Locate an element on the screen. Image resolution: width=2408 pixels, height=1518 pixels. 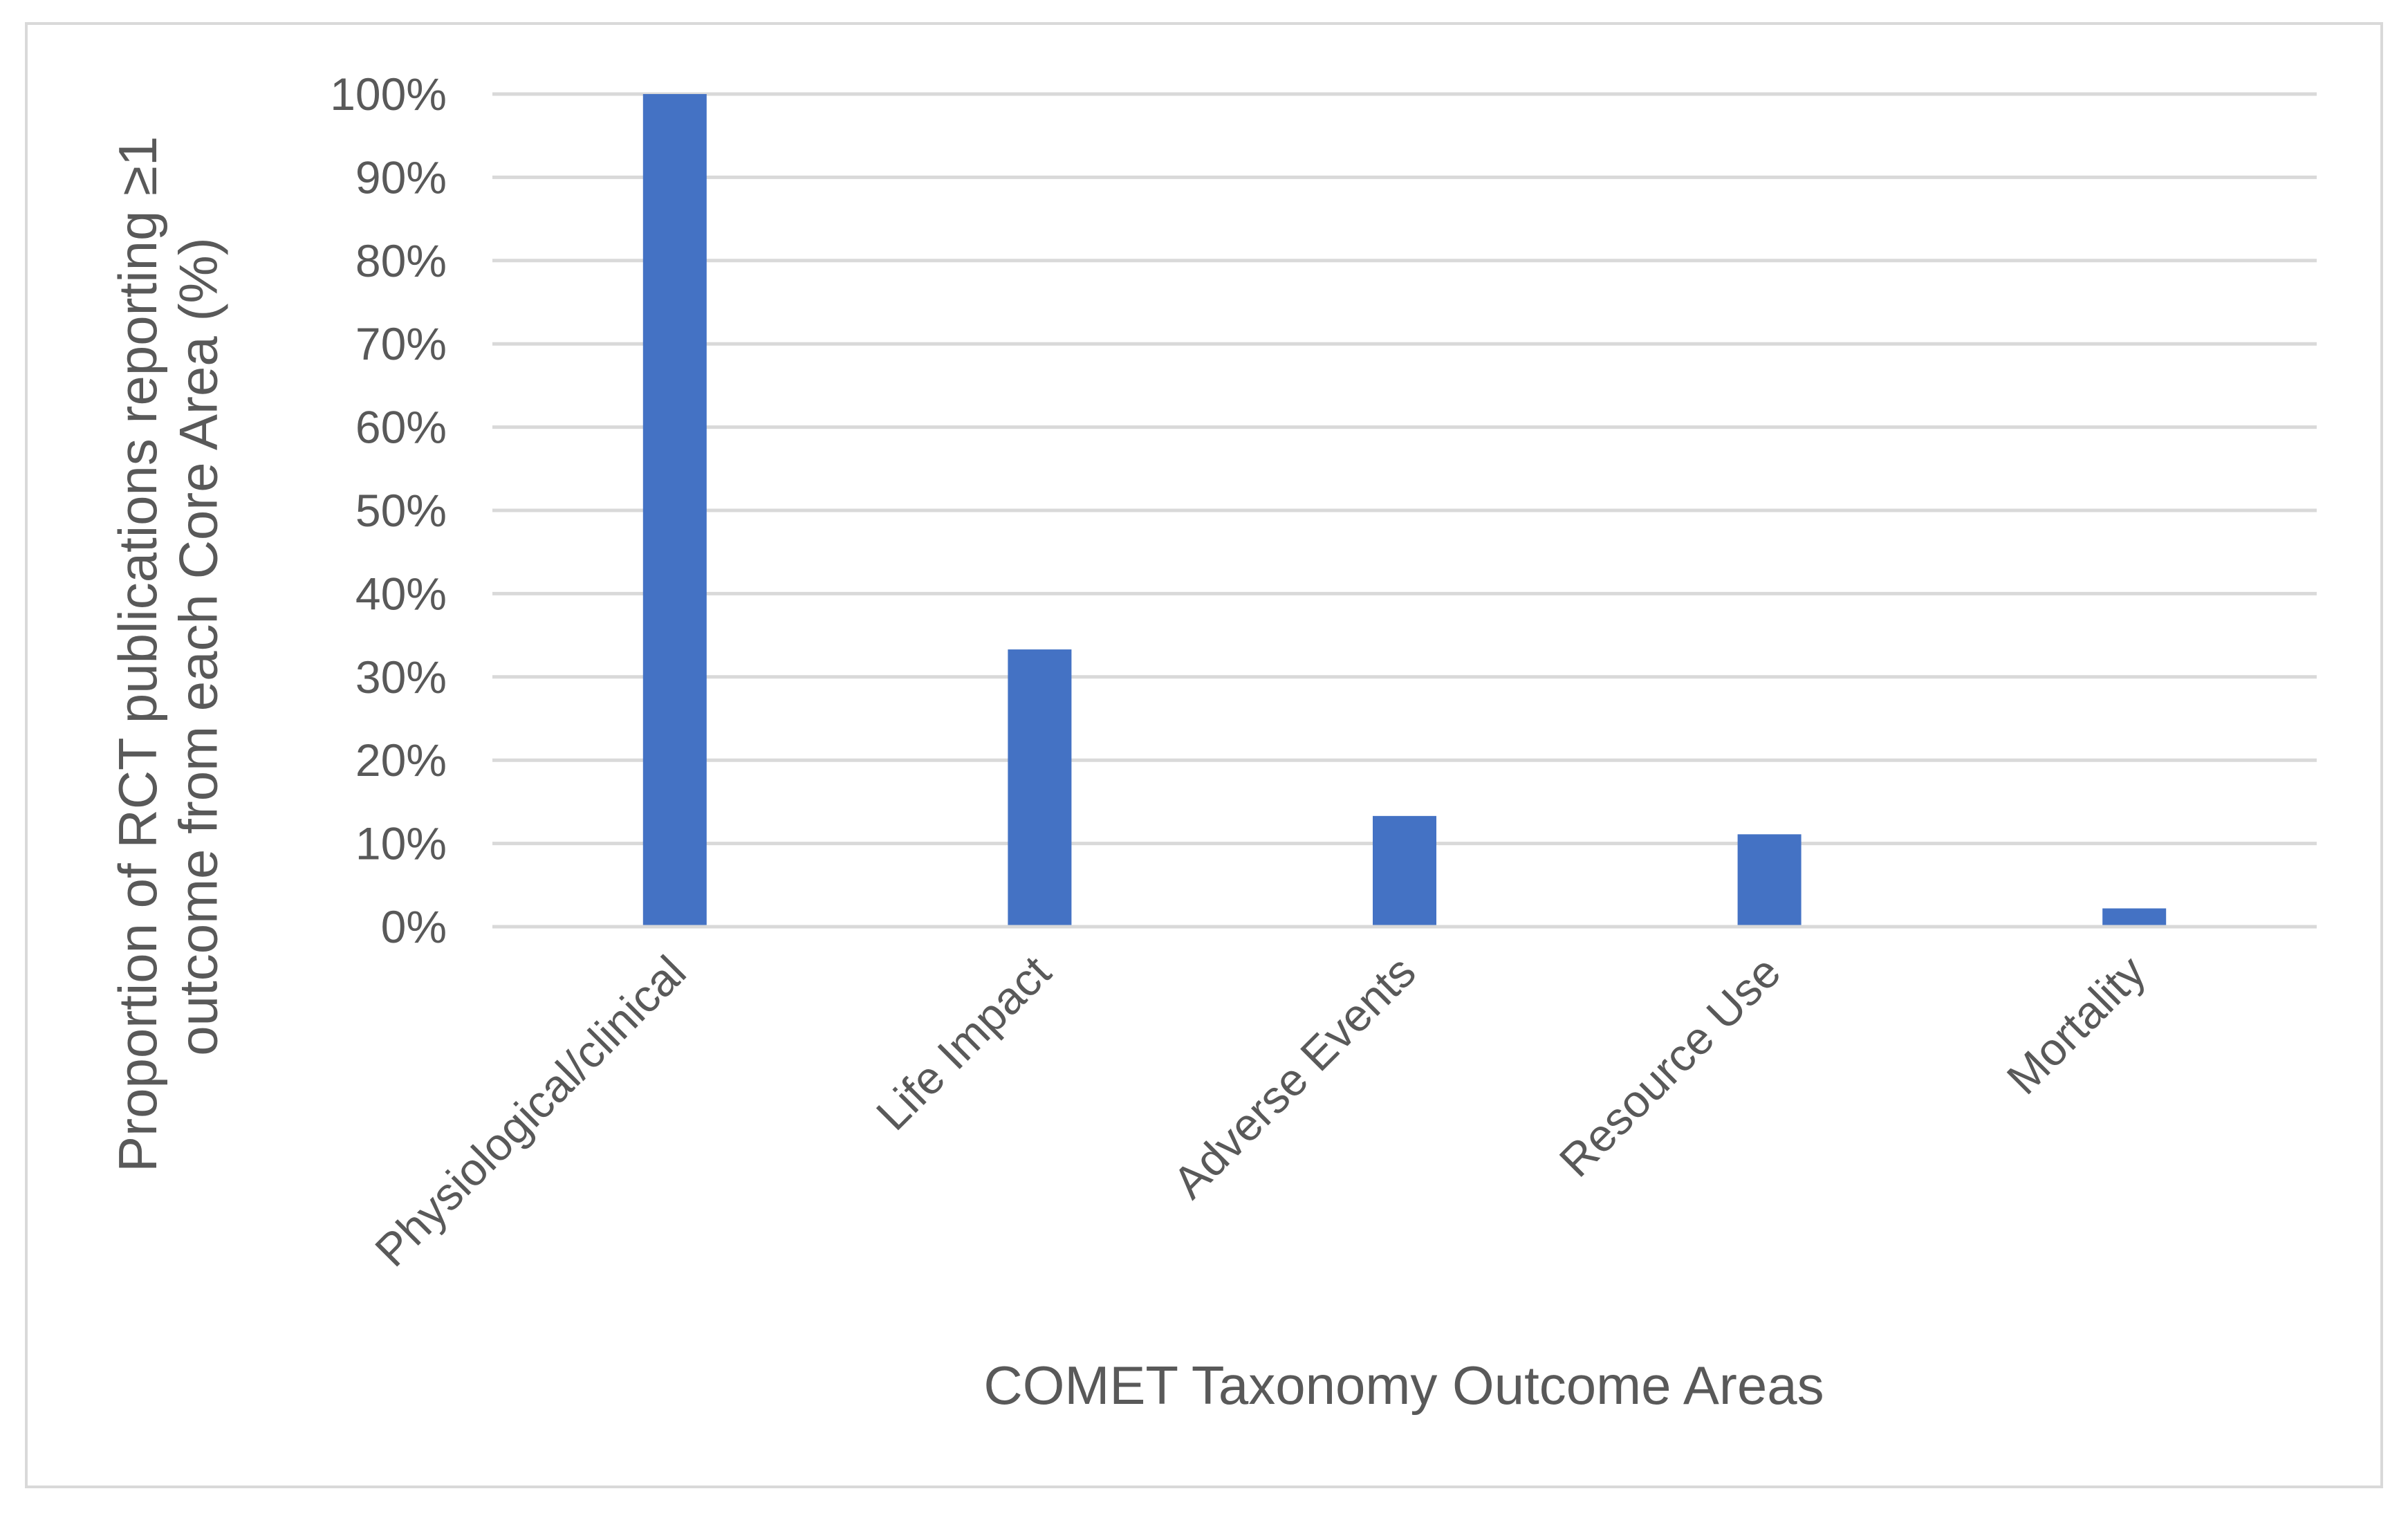
y-tick-label: 40% is located at coordinates (401, 593).